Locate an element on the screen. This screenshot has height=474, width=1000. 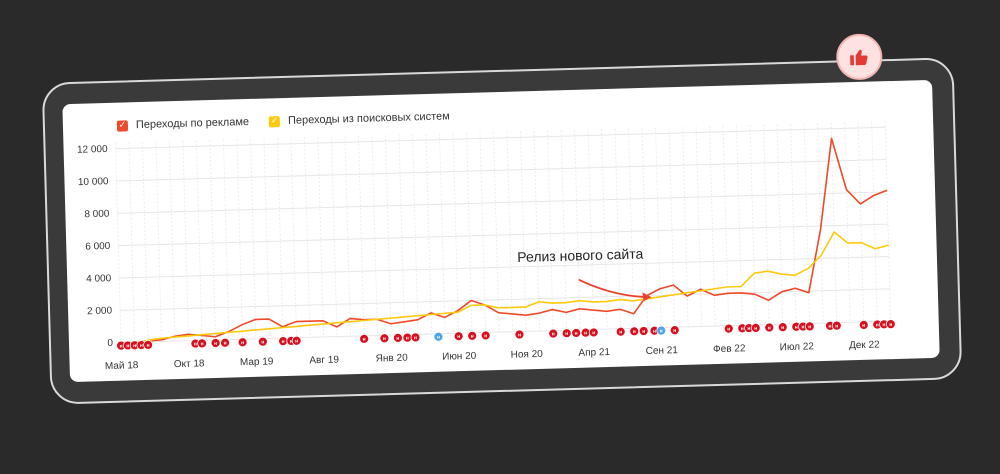
annotation-arrow is located at coordinates (614, 288).